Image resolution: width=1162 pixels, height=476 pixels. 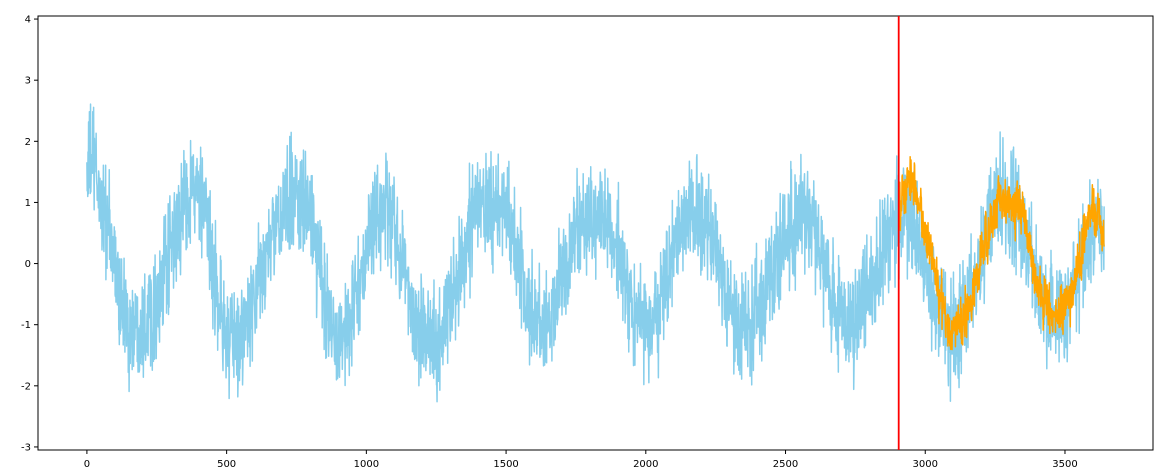 What do you see at coordinates (26, 386) in the screenshot?
I see `y-tick-label: -2` at bounding box center [26, 386].